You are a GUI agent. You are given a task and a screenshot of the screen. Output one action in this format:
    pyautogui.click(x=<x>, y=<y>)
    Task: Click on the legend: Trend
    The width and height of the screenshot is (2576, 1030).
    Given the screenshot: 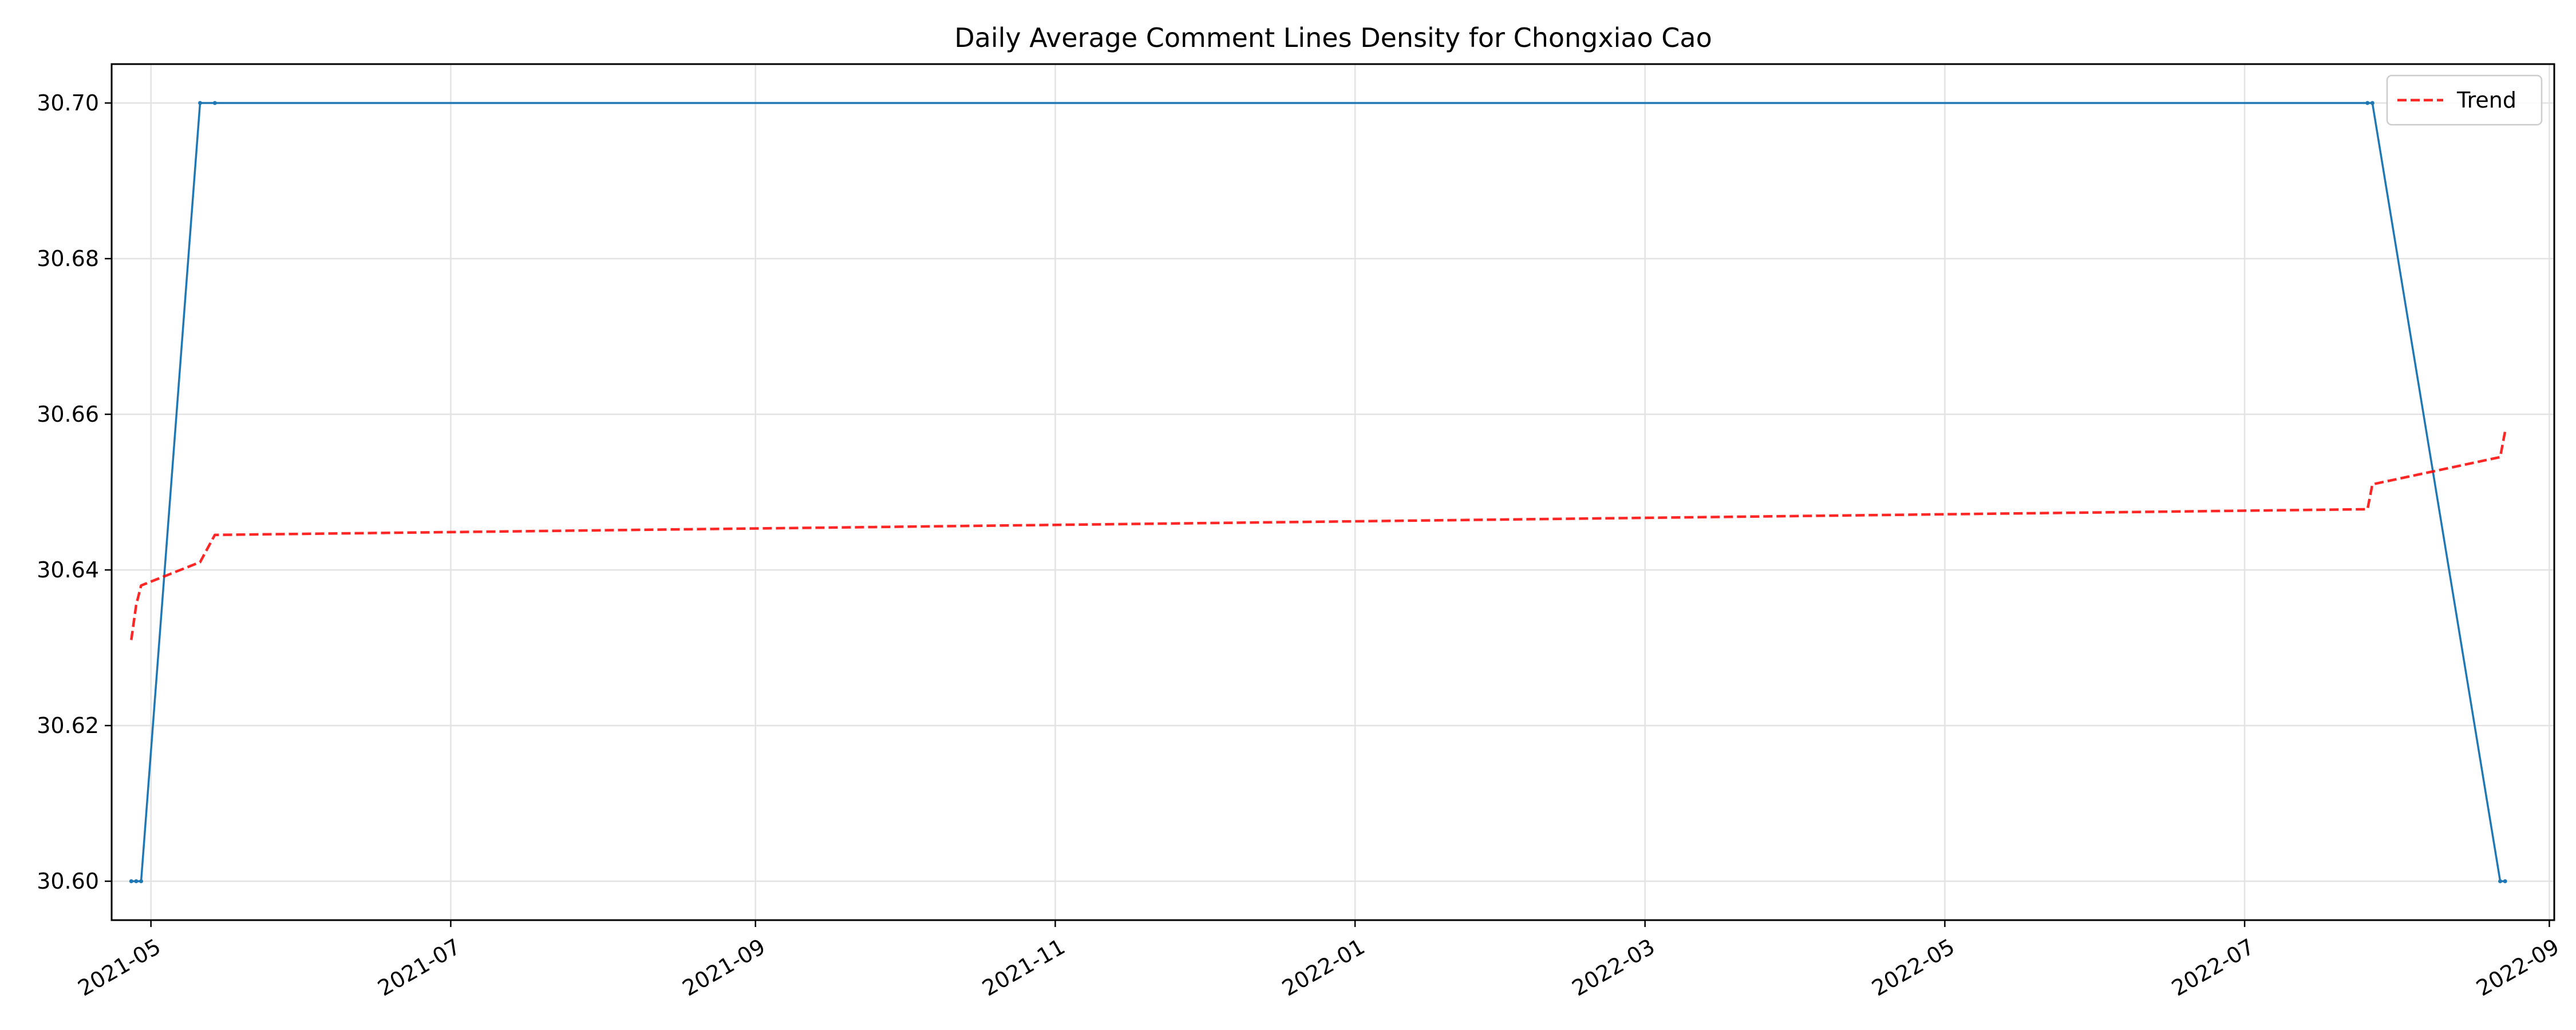 What is the action you would take?
    pyautogui.click(x=2464, y=100)
    